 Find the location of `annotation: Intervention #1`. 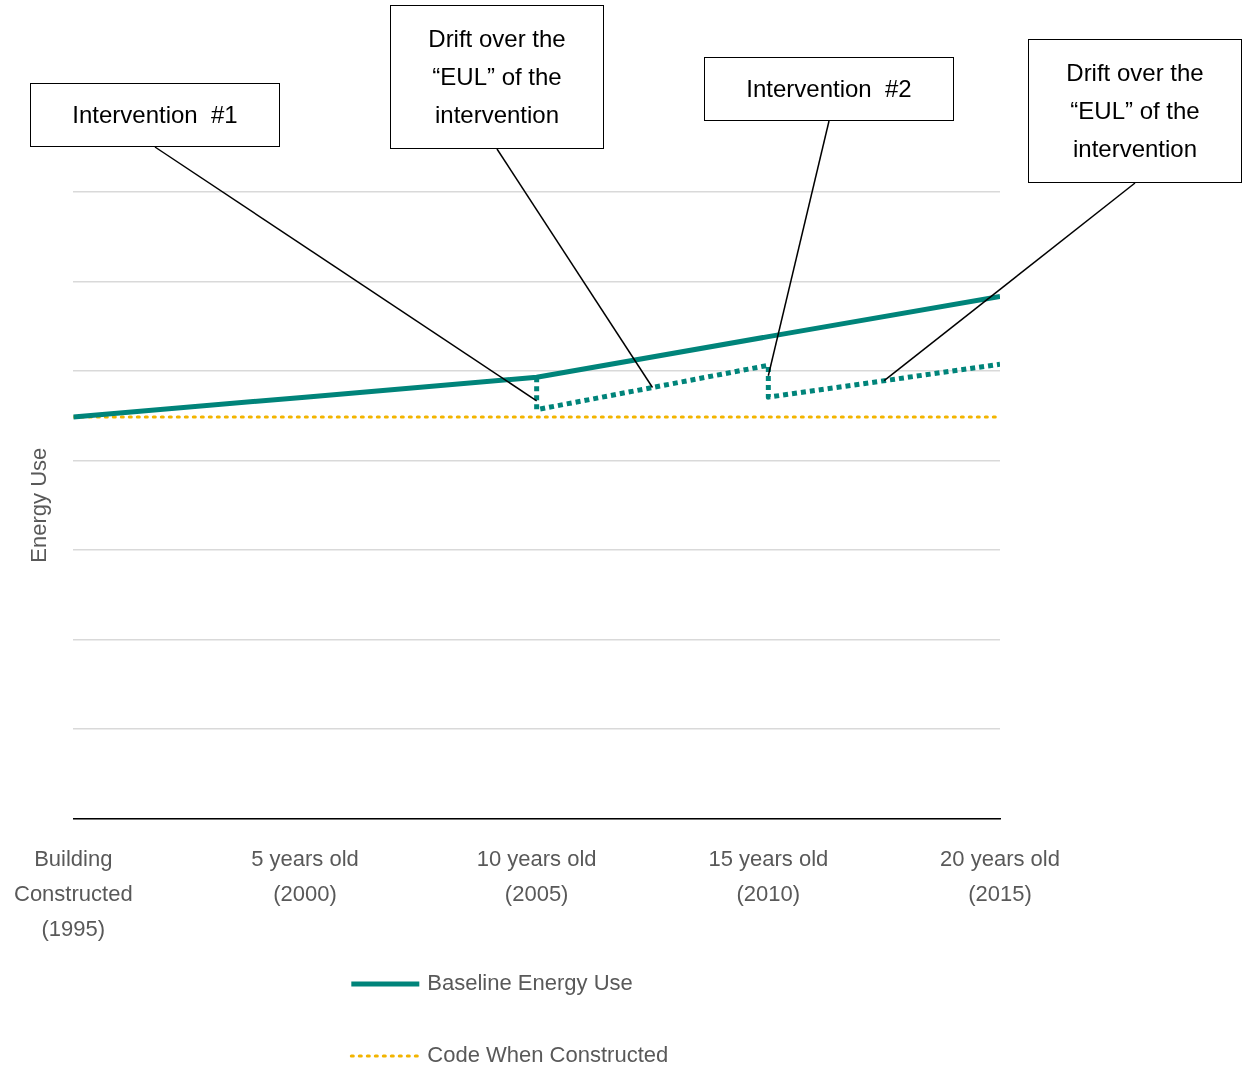

annotation: Intervention #1 is located at coordinates (155, 115).